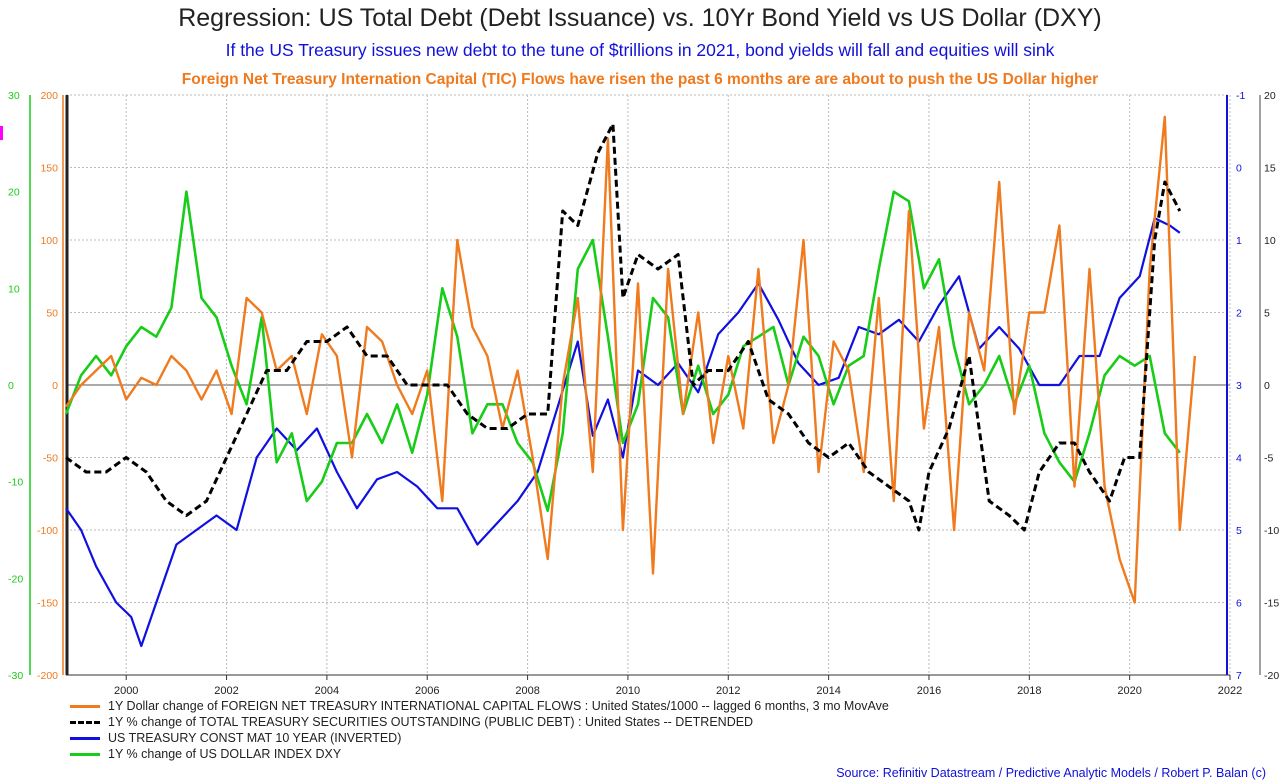 Image resolution: width=1280 pixels, height=784 pixels. What do you see at coordinates (479, 738) in the screenshot?
I see `legend-item-yield: US TREASURY CONST MAT 10 YEAR (INVERTED)` at bounding box center [479, 738].